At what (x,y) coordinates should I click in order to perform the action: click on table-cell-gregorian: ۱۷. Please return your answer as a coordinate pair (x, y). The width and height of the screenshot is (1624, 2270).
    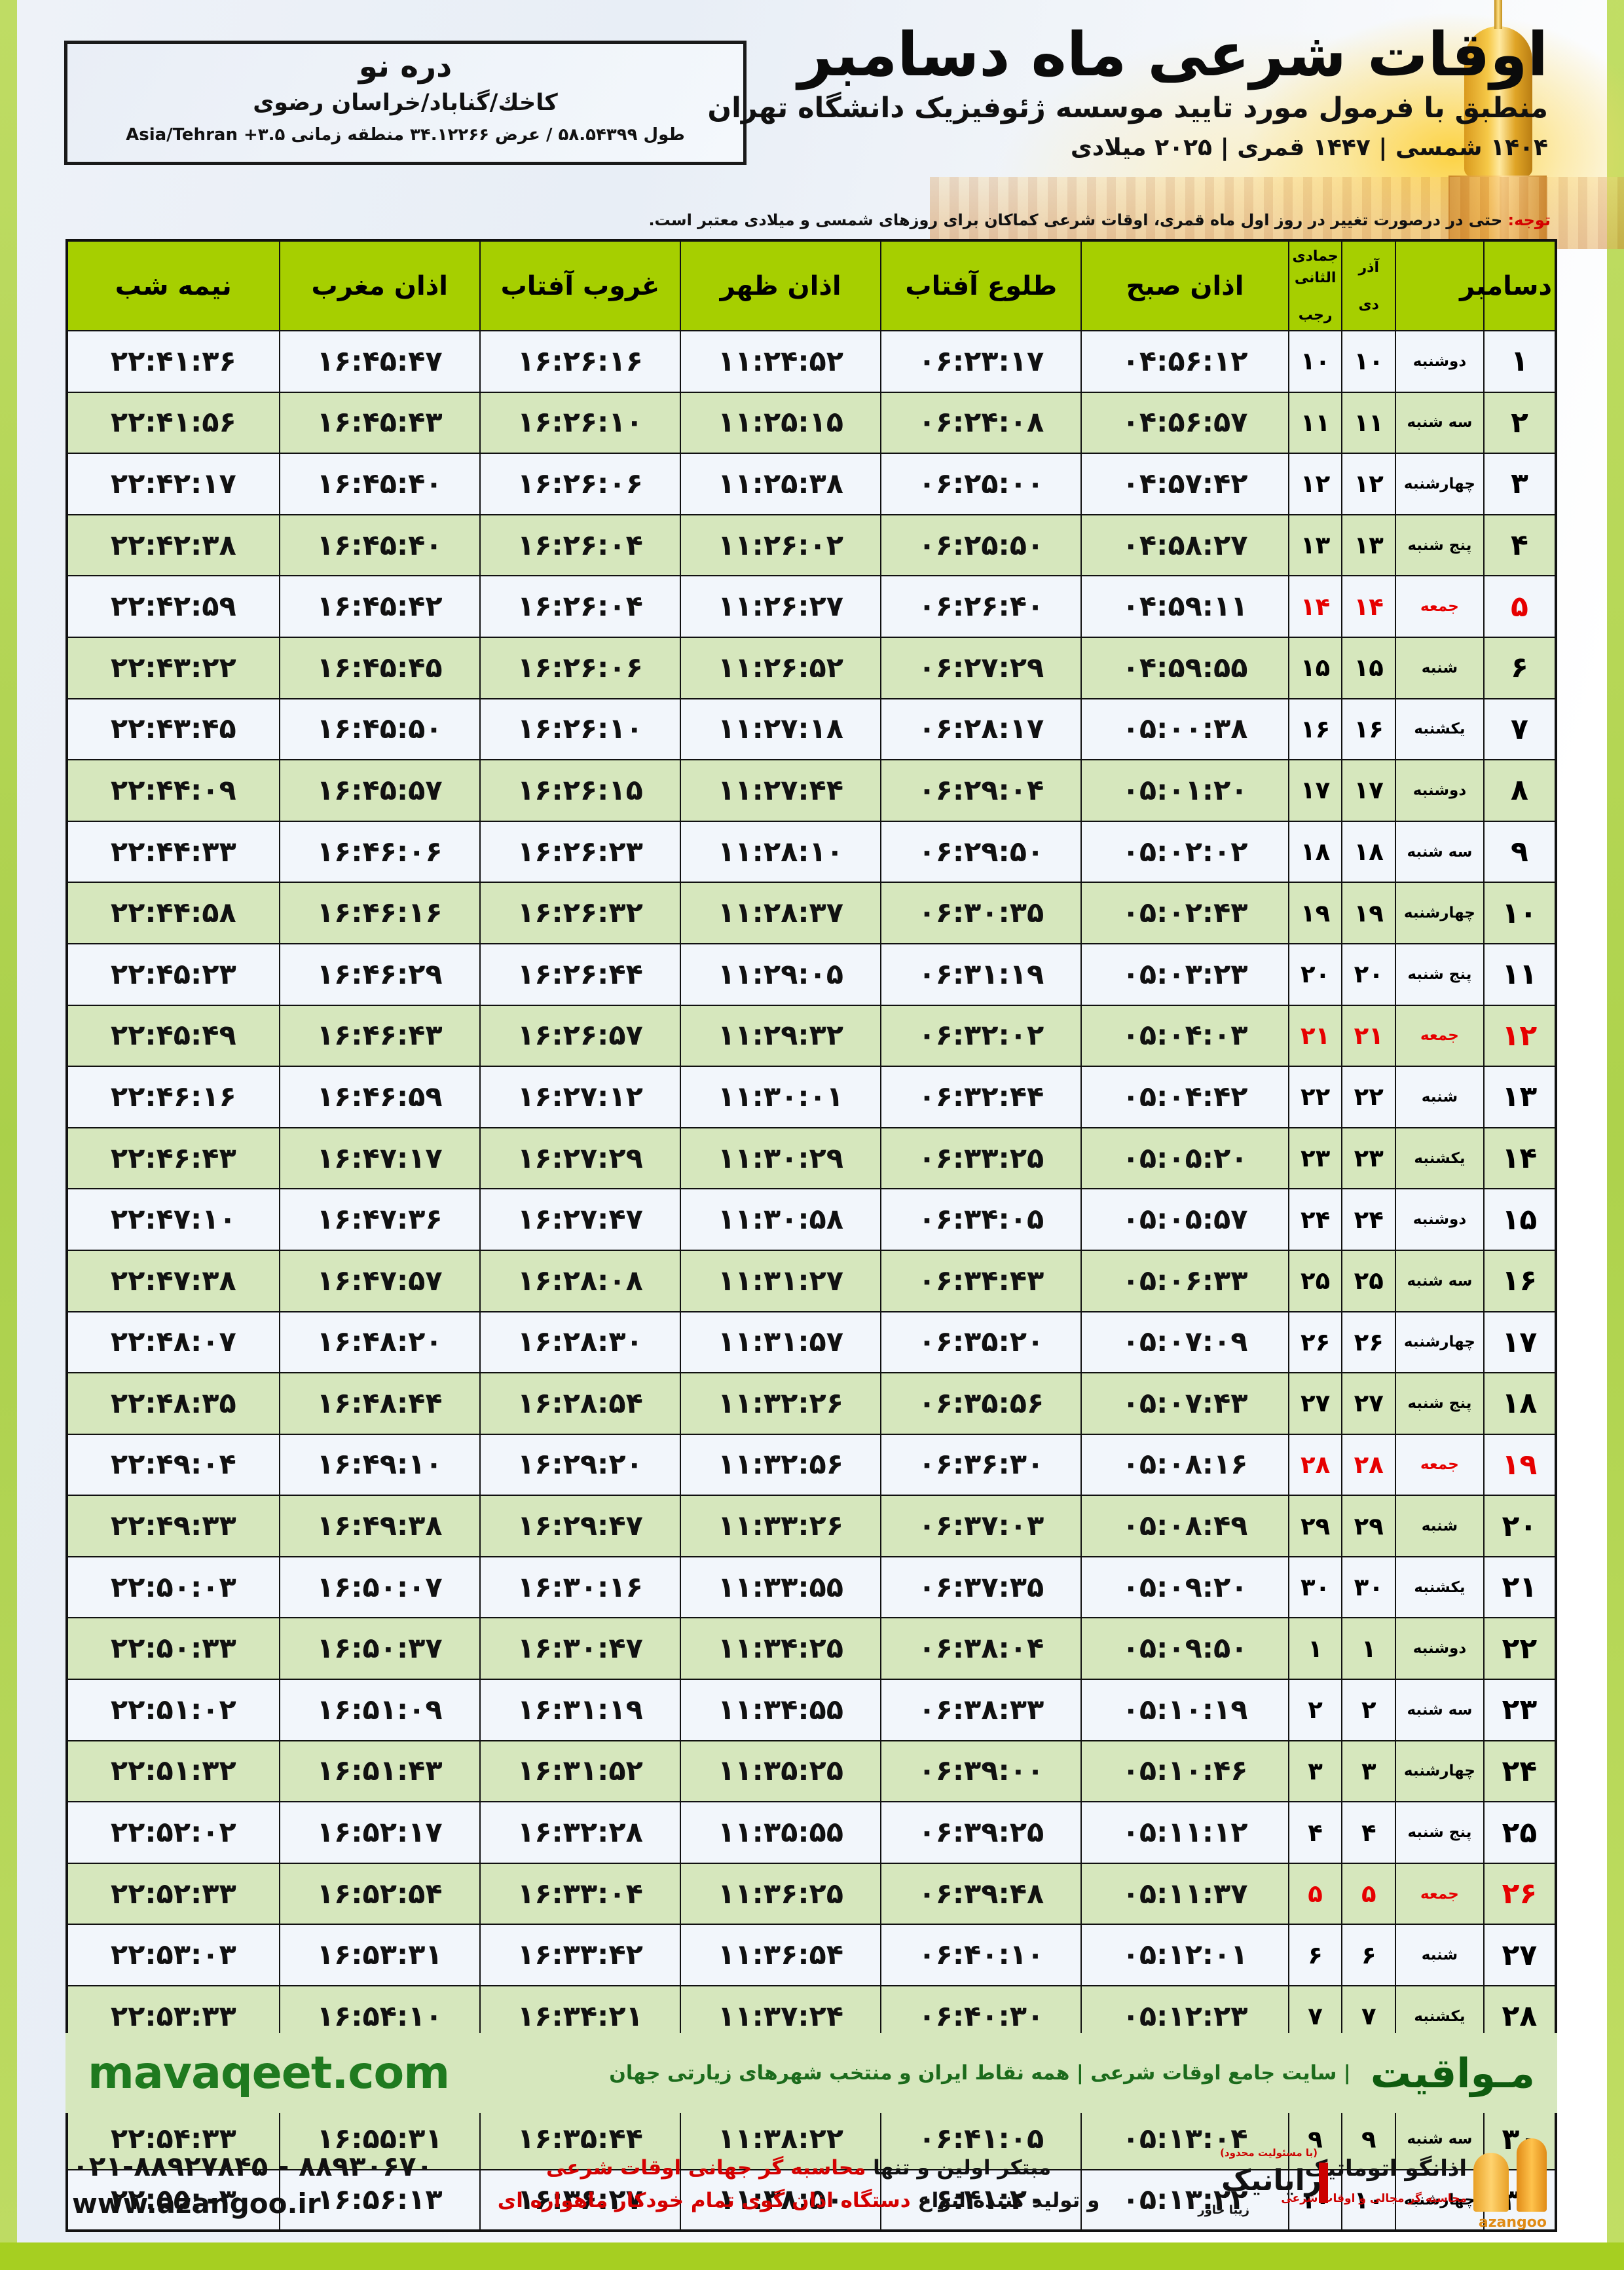
    Looking at the image, I should click on (1520, 1342).